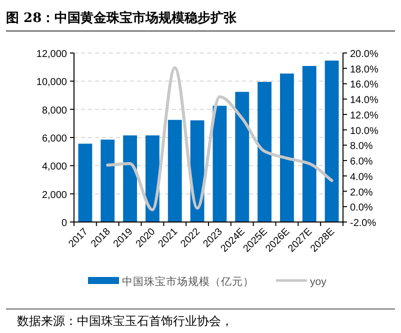 The image size is (401, 333). Describe the element at coordinates (364, 116) in the screenshot. I see `y2-tick-label: 12.0%` at that location.